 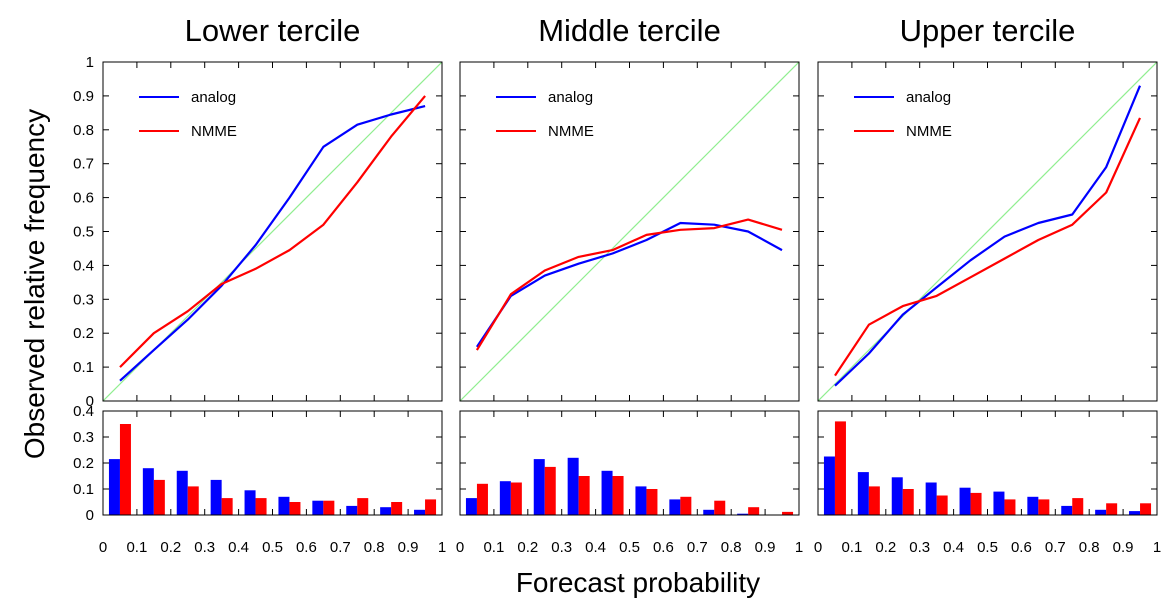 What do you see at coordinates (83, 333) in the screenshot?
I see `y-tick-label: 0.2` at bounding box center [83, 333].